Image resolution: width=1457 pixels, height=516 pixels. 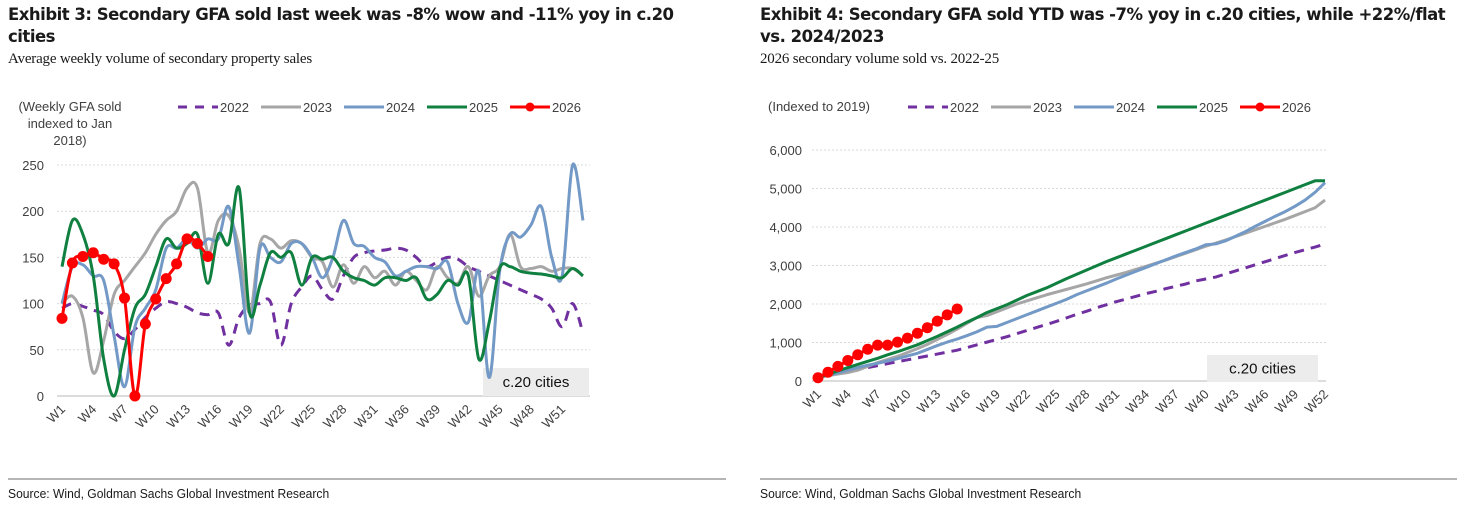 I want to click on y-axis-label: indexed to Jan, so click(x=70, y=123).